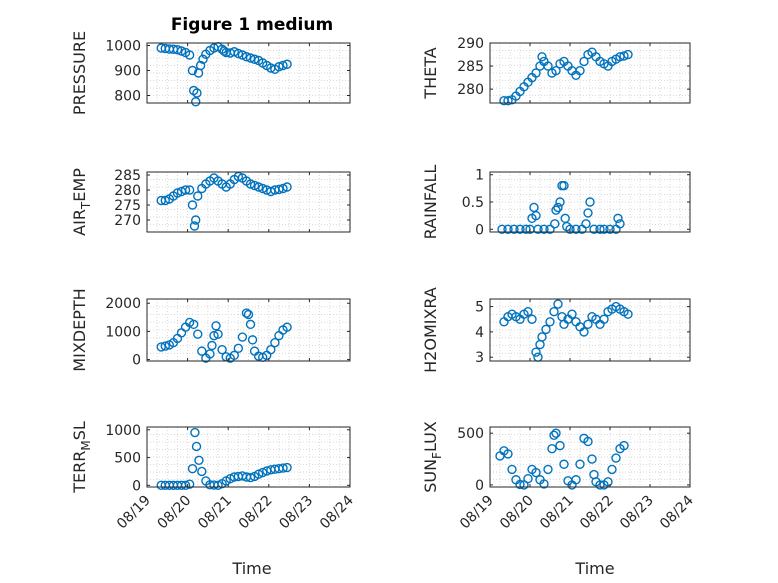 The width and height of the screenshot is (778, 583). What do you see at coordinates (479, 333) in the screenshot?
I see `y-tick-label: 4` at bounding box center [479, 333].